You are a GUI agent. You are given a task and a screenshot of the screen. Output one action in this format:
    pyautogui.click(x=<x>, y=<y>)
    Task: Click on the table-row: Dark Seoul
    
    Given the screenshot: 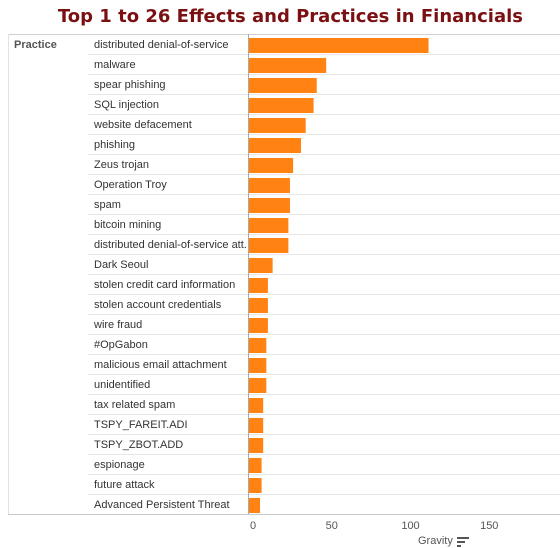 What is the action you would take?
    pyautogui.click(x=324, y=265)
    